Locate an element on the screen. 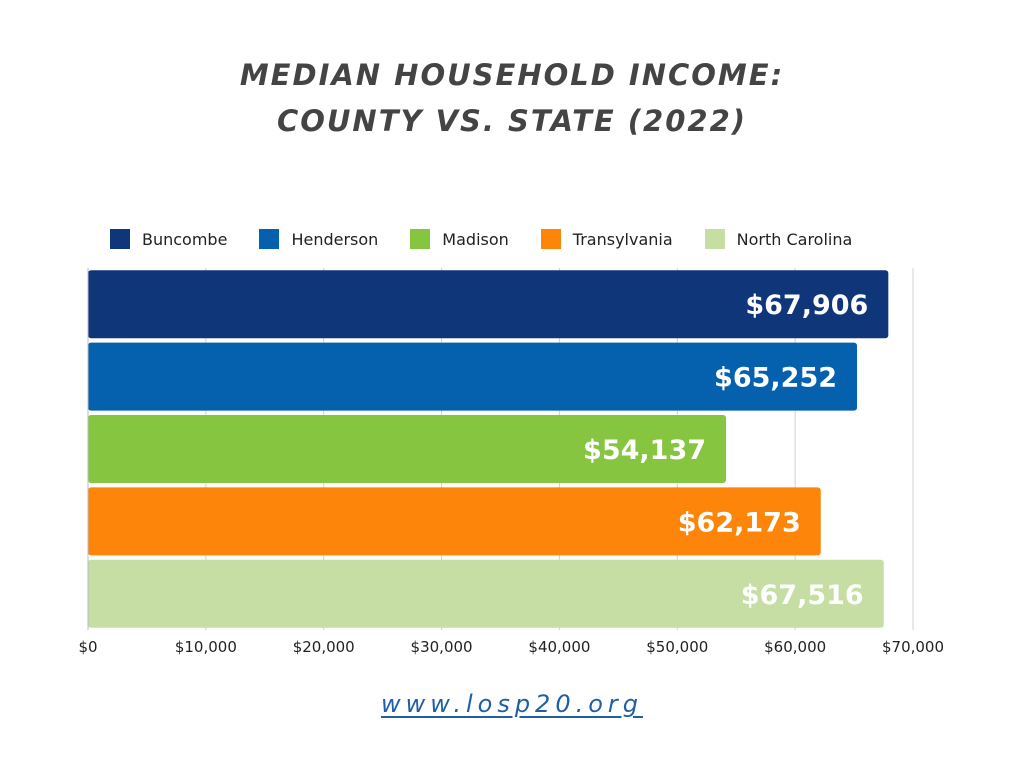 The image size is (1024, 768). legend-label-madison: Madison is located at coordinates (475, 239).